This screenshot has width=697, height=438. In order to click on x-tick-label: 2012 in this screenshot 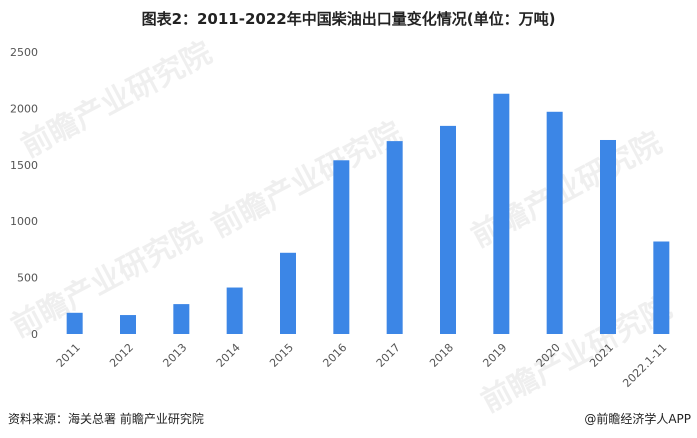, I will do `click(121, 355)`.